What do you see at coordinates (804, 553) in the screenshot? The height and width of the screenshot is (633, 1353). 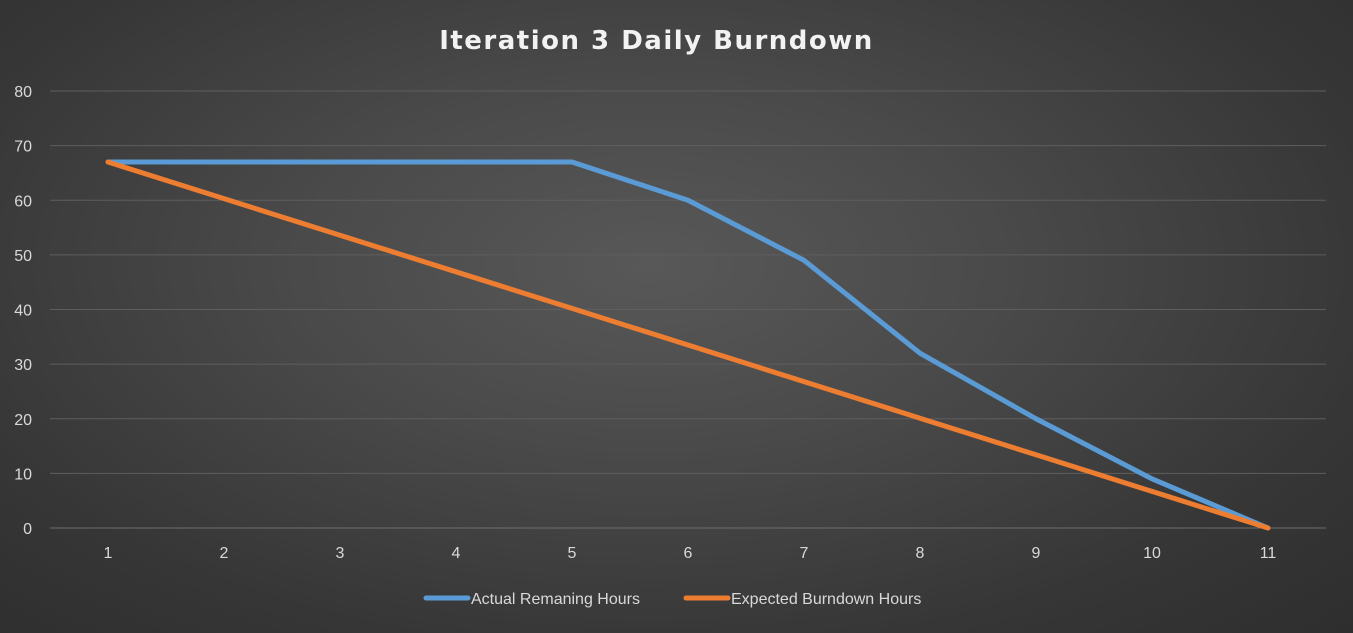 I see `x-tick-label: 7` at bounding box center [804, 553].